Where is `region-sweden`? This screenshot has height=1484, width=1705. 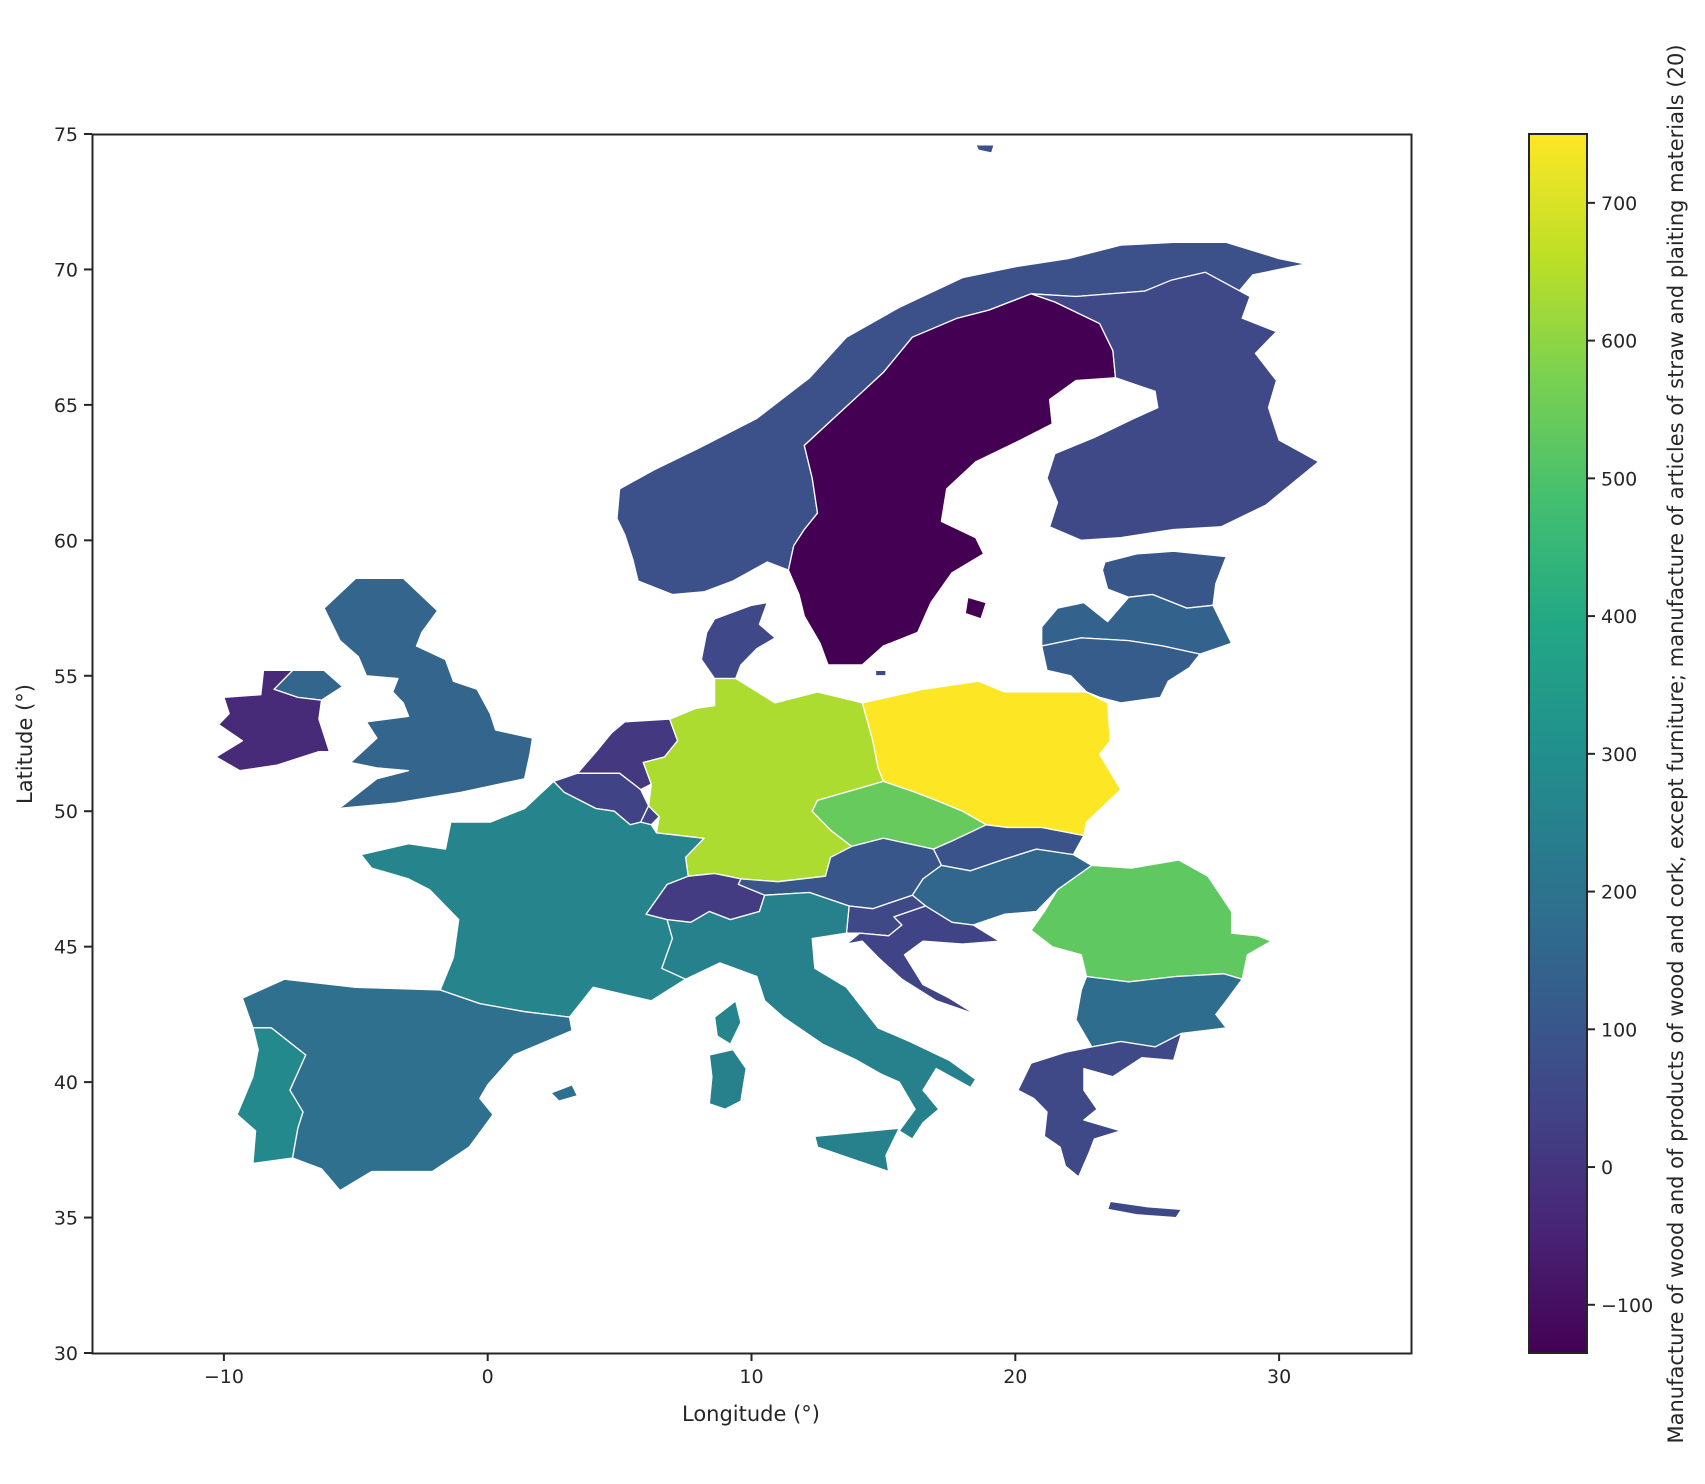
region-sweden is located at coordinates (952, 479).